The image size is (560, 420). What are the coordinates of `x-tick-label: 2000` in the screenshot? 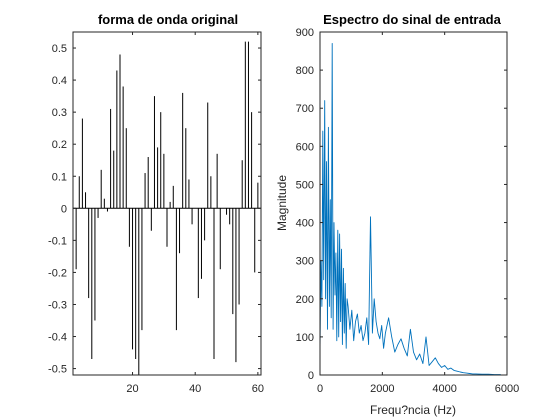 It's located at (382, 389).